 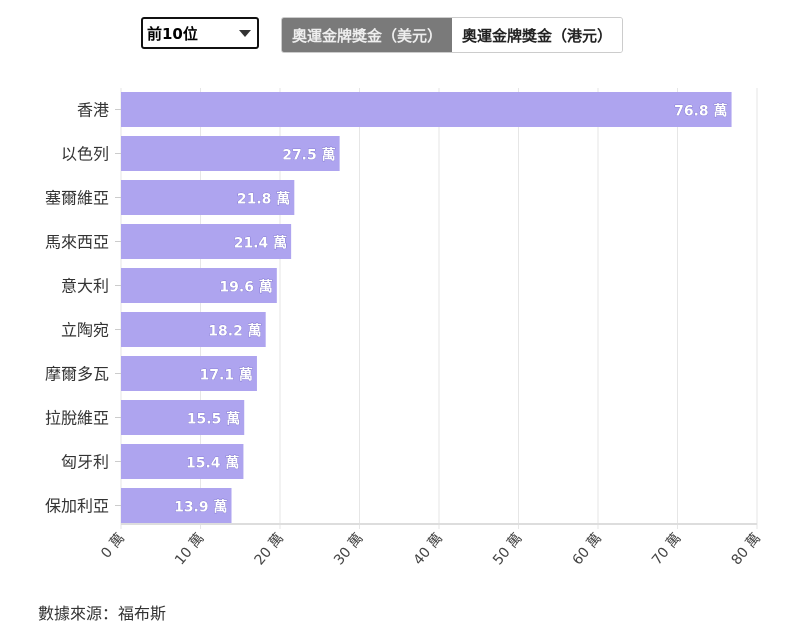 I want to click on data-label: 76.8 萬, so click(x=700, y=111).